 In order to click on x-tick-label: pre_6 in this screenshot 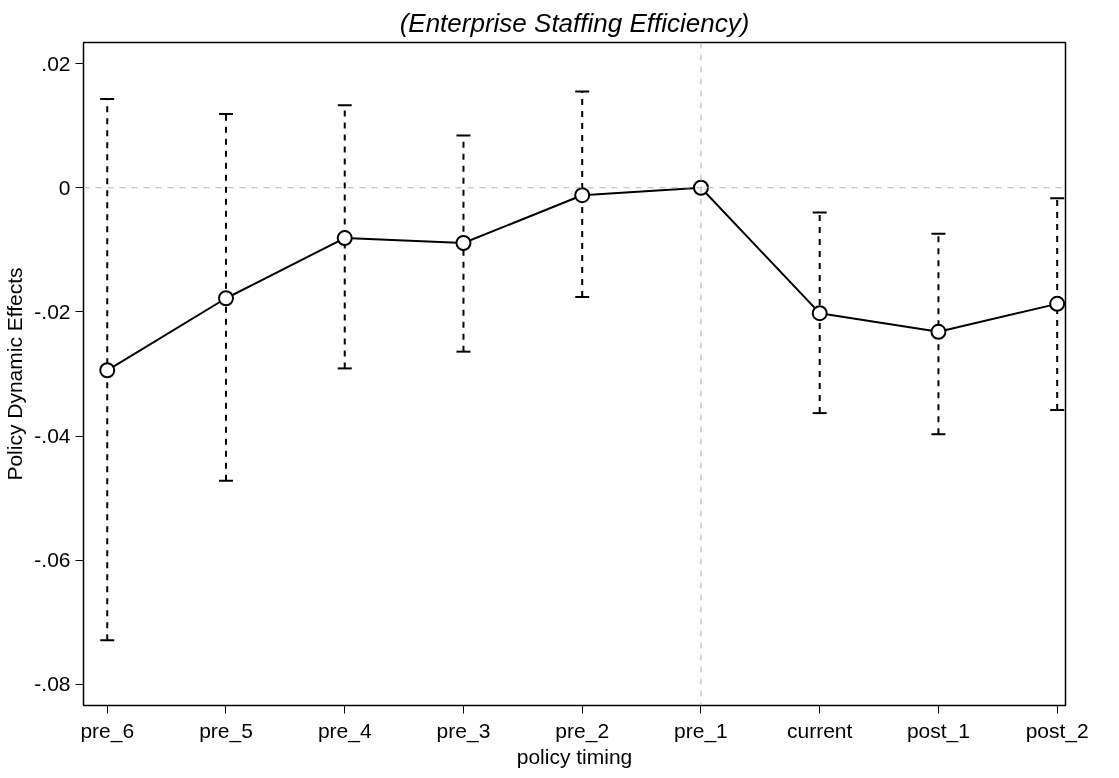, I will do `click(107, 730)`.